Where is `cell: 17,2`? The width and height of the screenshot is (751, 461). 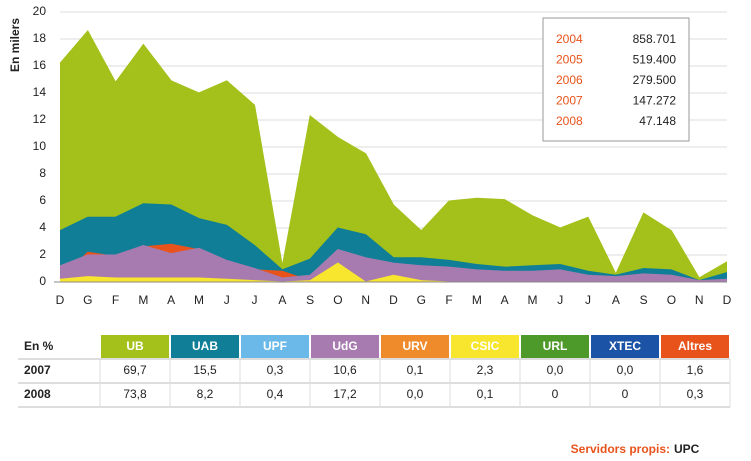 cell: 17,2 is located at coordinates (345, 394).